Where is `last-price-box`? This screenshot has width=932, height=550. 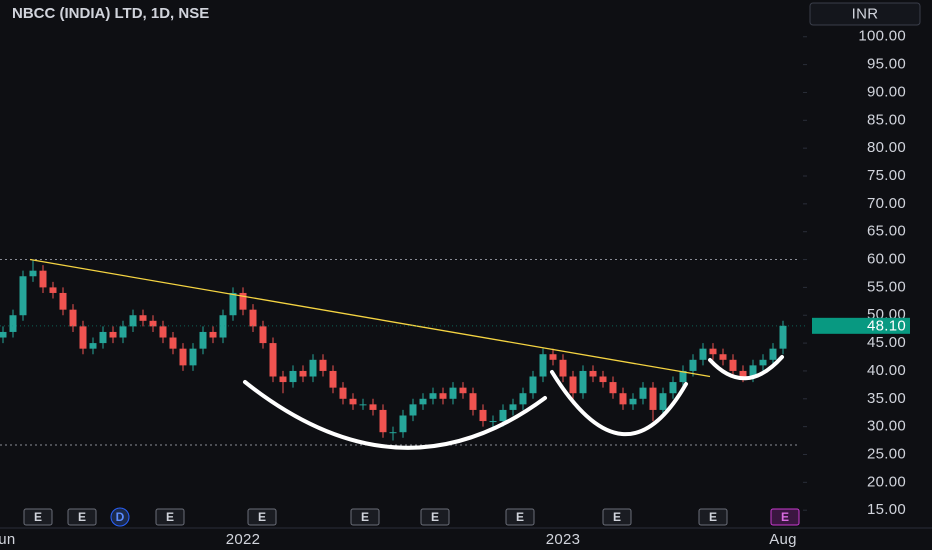
last-price-box is located at coordinates (861, 325).